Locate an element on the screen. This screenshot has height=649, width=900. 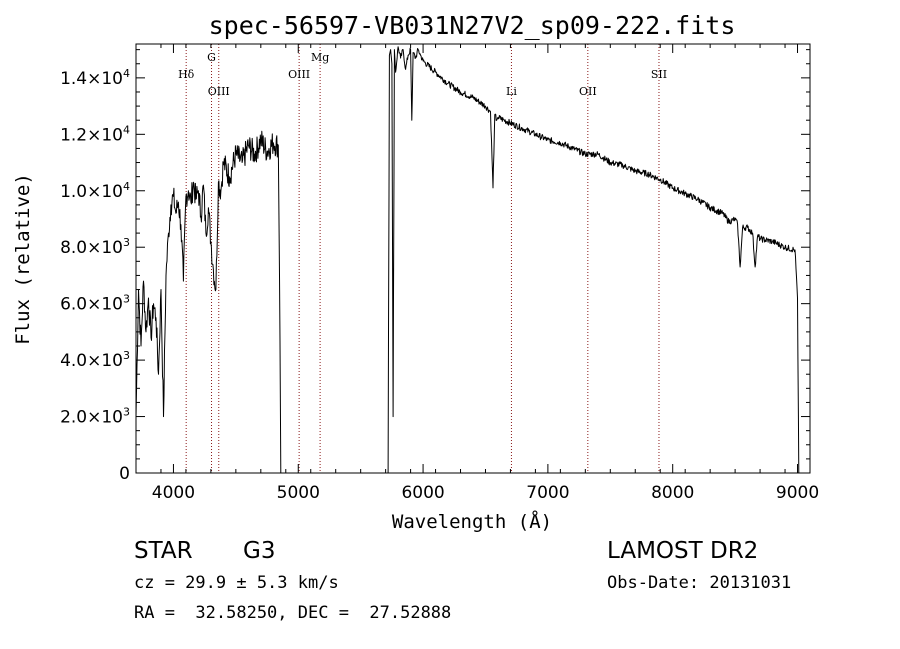
y-tick-label: 1.4×10⁴ is located at coordinates (95, 78).